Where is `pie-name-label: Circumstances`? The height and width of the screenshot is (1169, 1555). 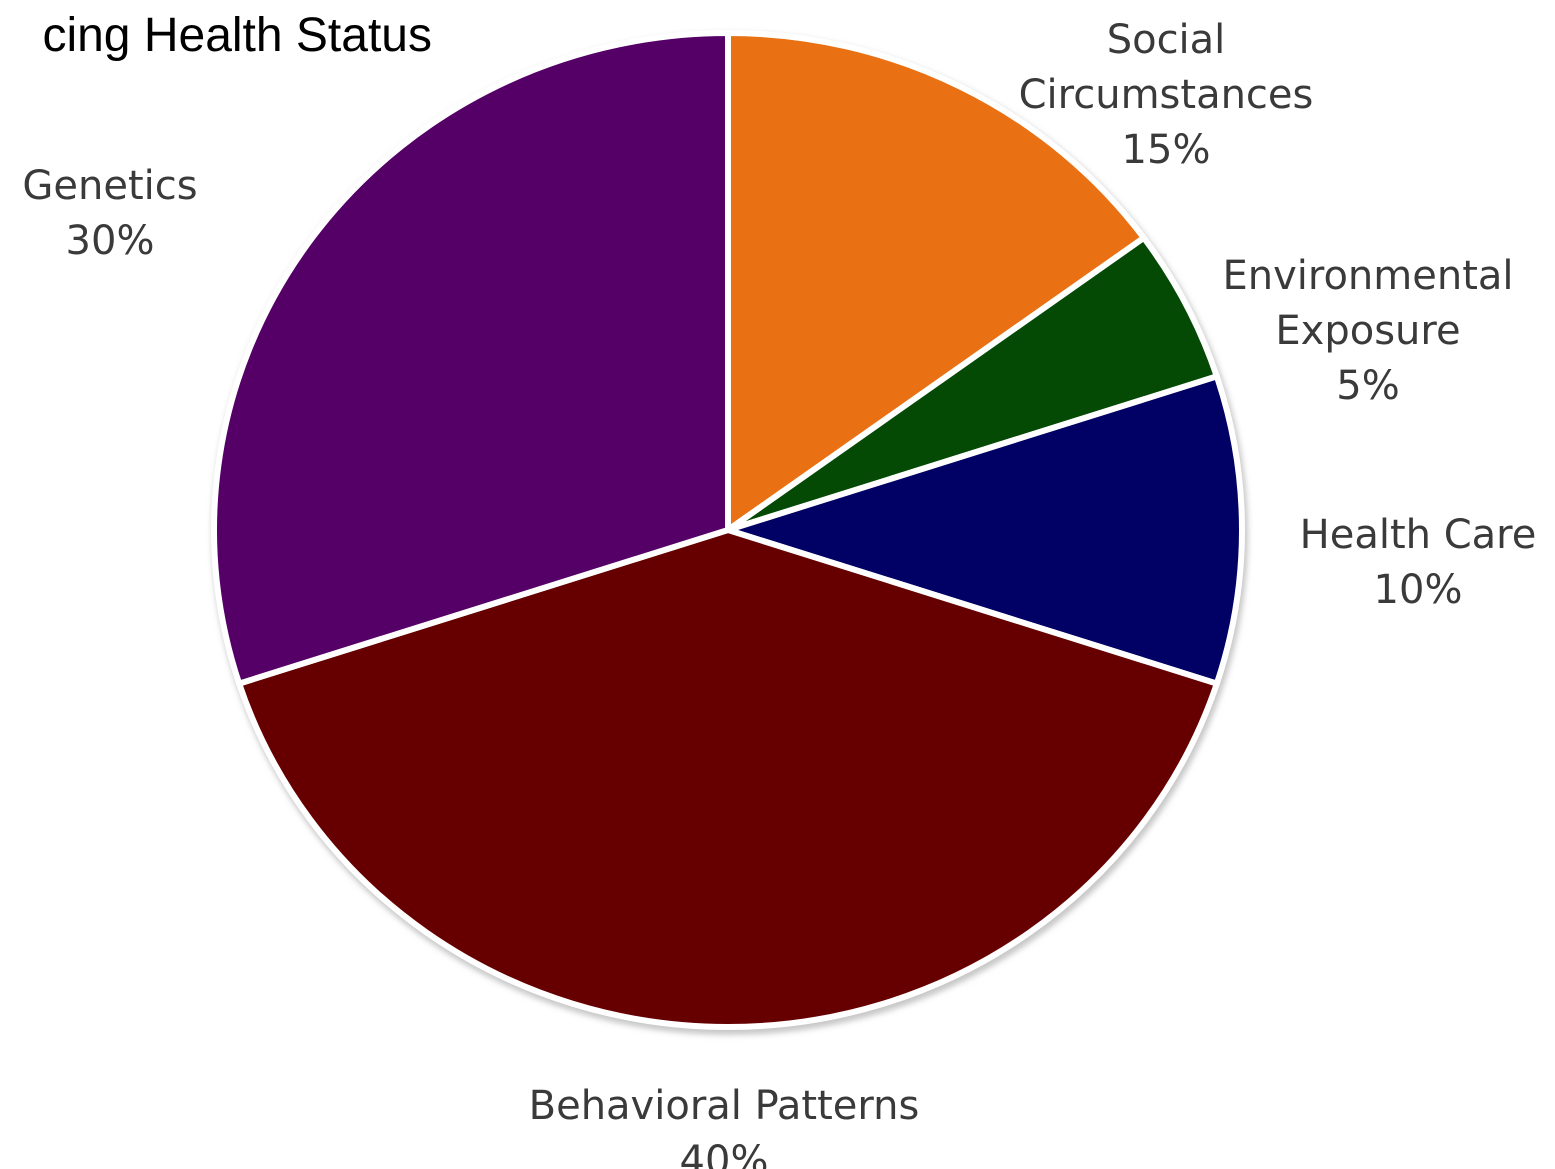 pie-name-label: Circumstances is located at coordinates (1166, 95).